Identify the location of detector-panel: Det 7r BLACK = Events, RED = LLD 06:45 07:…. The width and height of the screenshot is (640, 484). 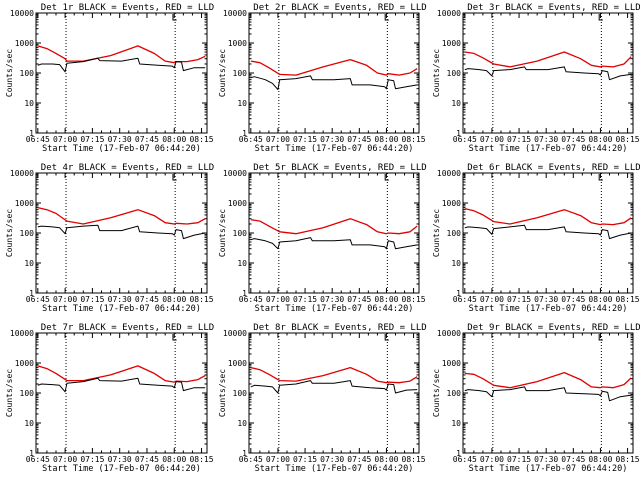
(109, 398).